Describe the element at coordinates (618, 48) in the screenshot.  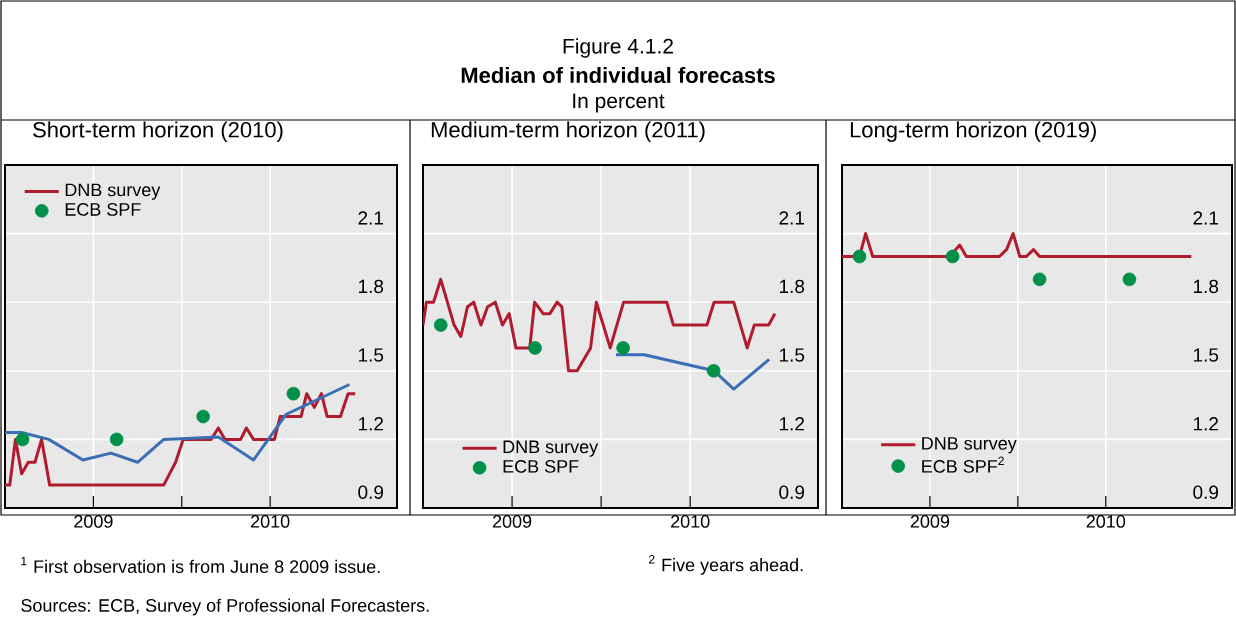
I see `caption: Figure 4.1.2` at that location.